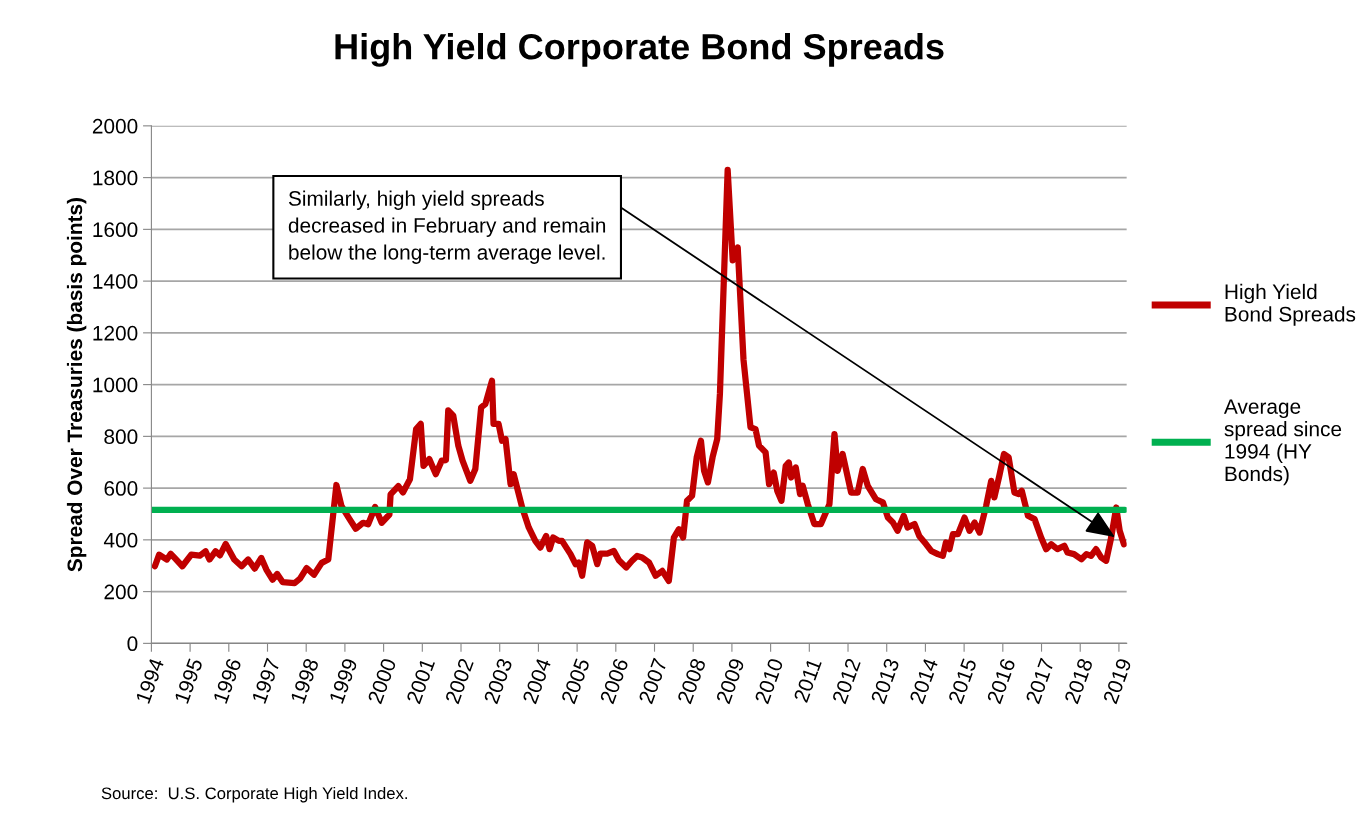 This screenshot has height=828, width=1364. I want to click on x-tick-label: 2017, so click(1040, 681).